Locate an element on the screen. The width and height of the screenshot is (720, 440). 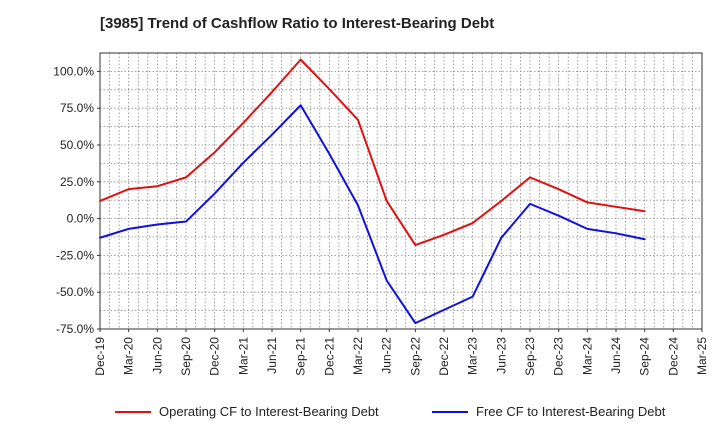
x-tick-label: Jun-22 is located at coordinates (387, 355).